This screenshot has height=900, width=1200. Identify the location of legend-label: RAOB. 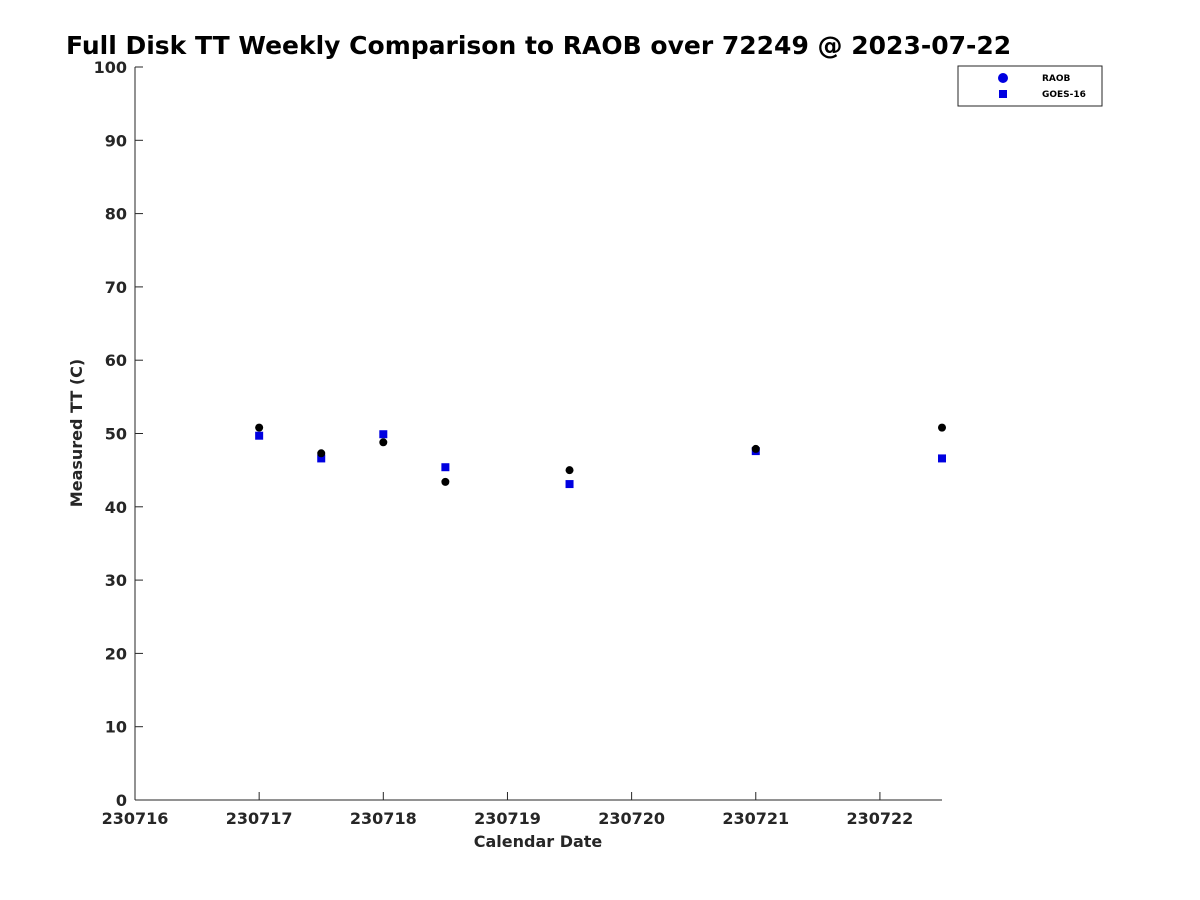
(1056, 79).